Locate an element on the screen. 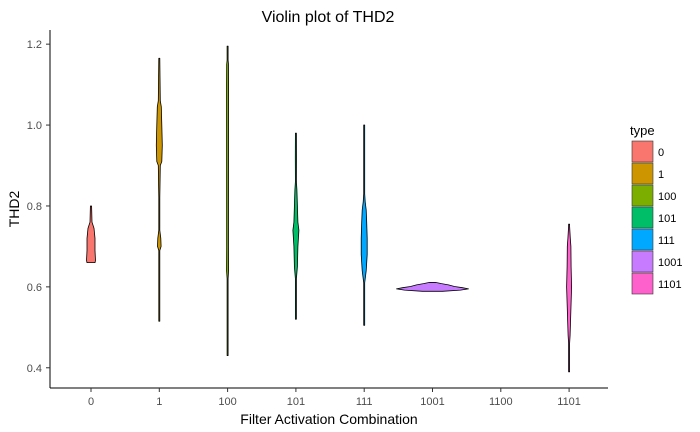 This screenshot has height=432, width=700. legend-label-1101: 1101 is located at coordinates (670, 285).